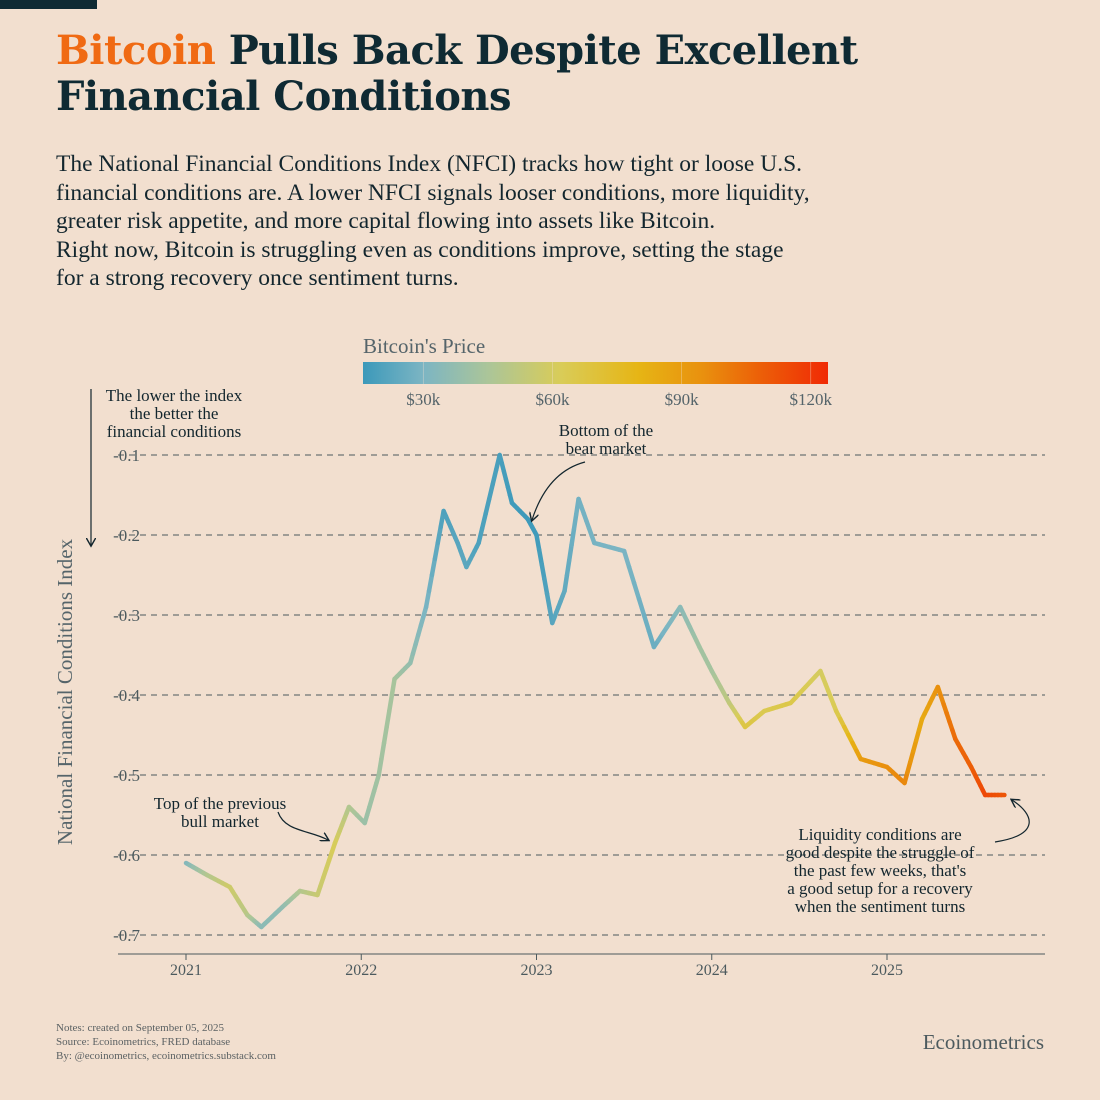  I want to click on y-tick-label: -0.5, so click(126, 775).